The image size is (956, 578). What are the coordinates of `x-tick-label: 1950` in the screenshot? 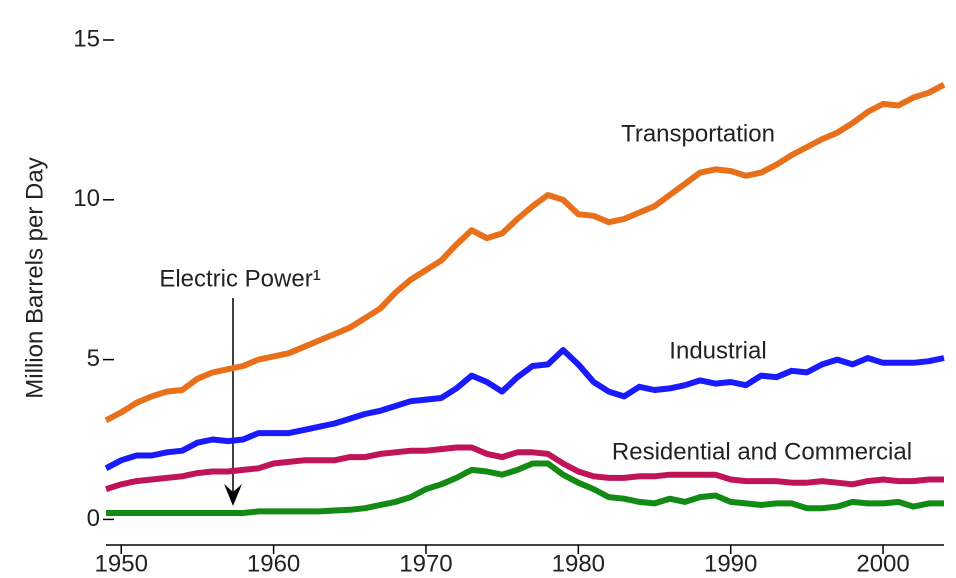 It's located at (121, 563).